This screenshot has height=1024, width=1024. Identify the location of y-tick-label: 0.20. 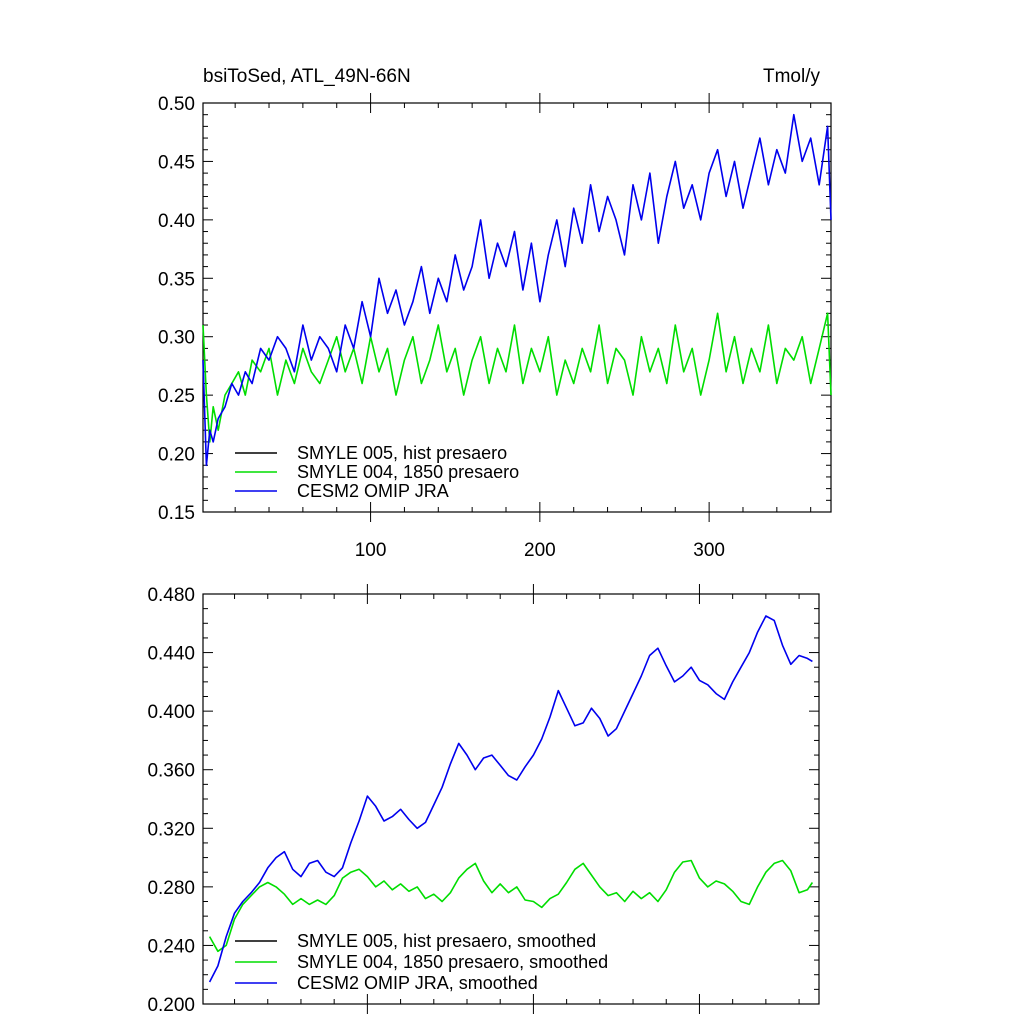
(176, 455).